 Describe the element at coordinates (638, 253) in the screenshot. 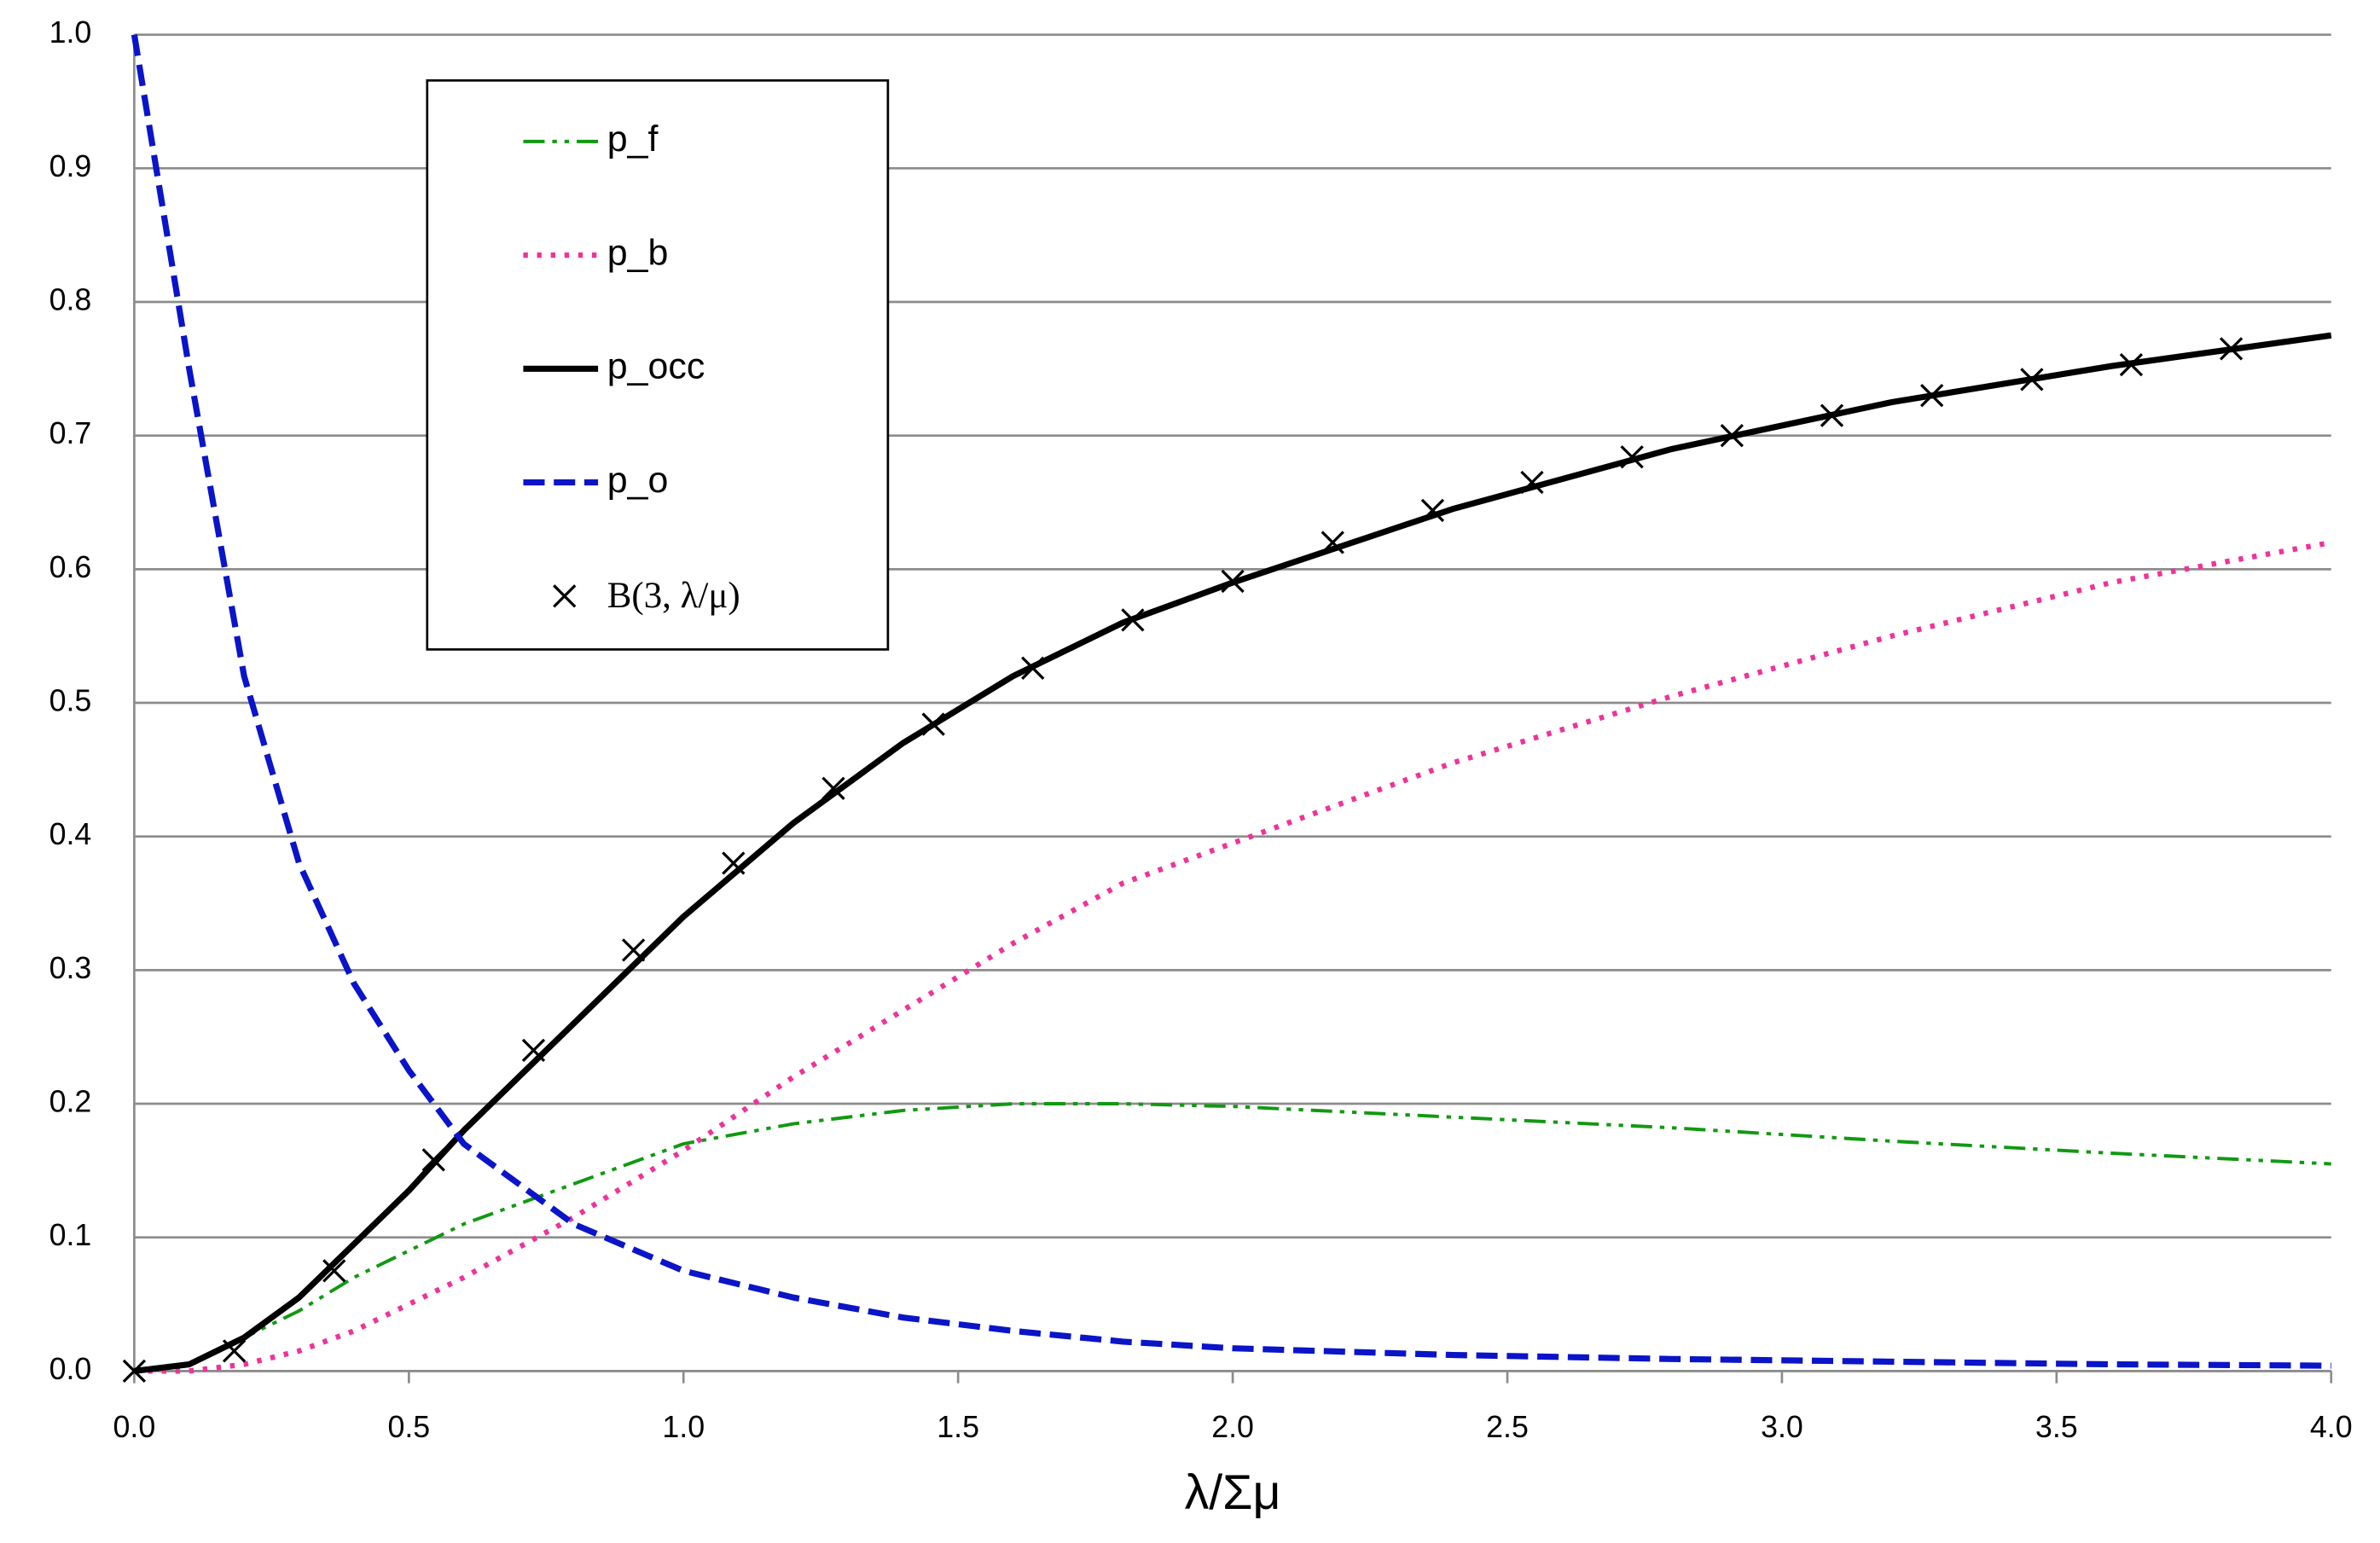

I see `legend-label: p_b` at that location.